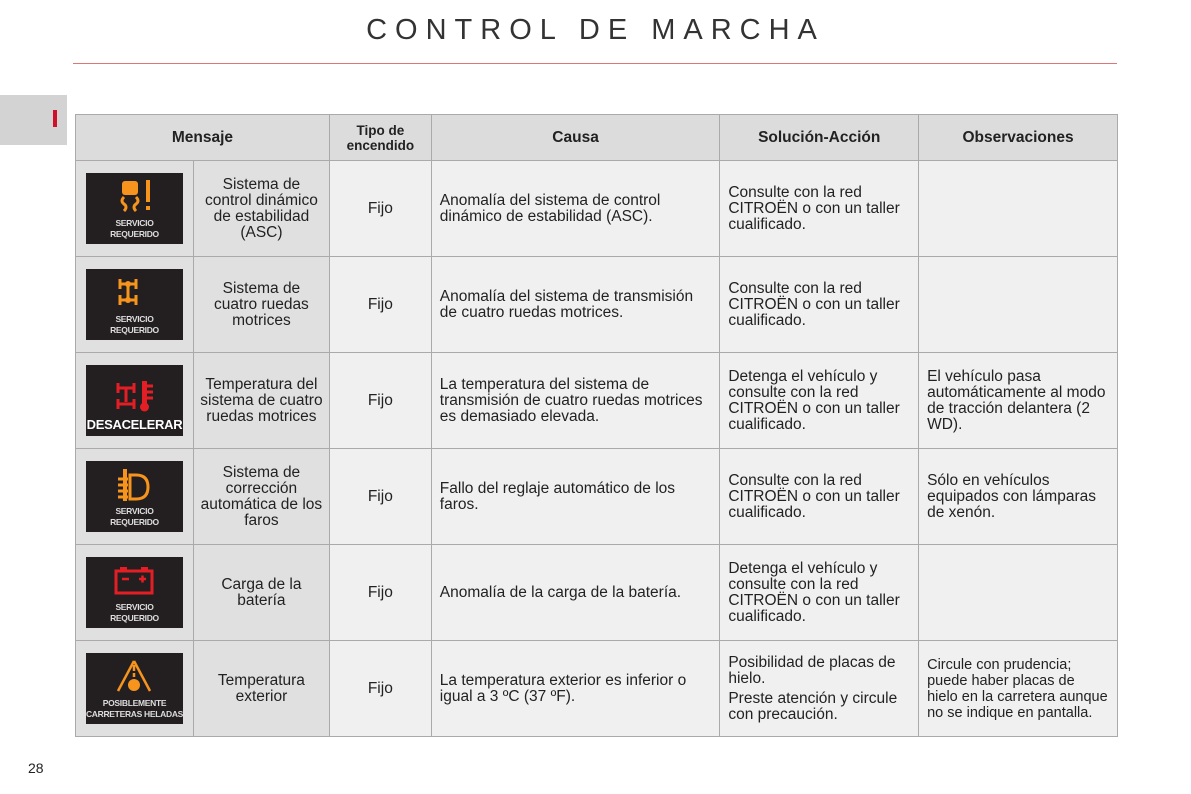 The height and width of the screenshot is (794, 1191). What do you see at coordinates (135, 196) in the screenshot?
I see `stability-control-warning-icon` at bounding box center [135, 196].